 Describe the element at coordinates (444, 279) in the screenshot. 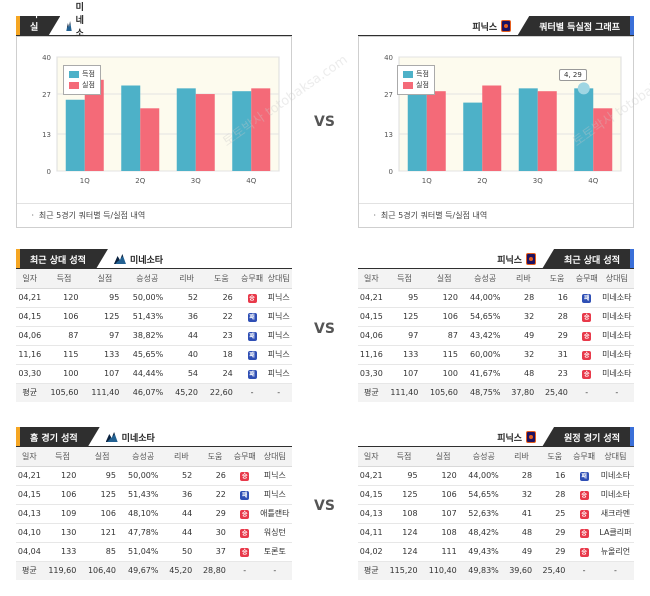

I see `col-header: 실점` at that location.